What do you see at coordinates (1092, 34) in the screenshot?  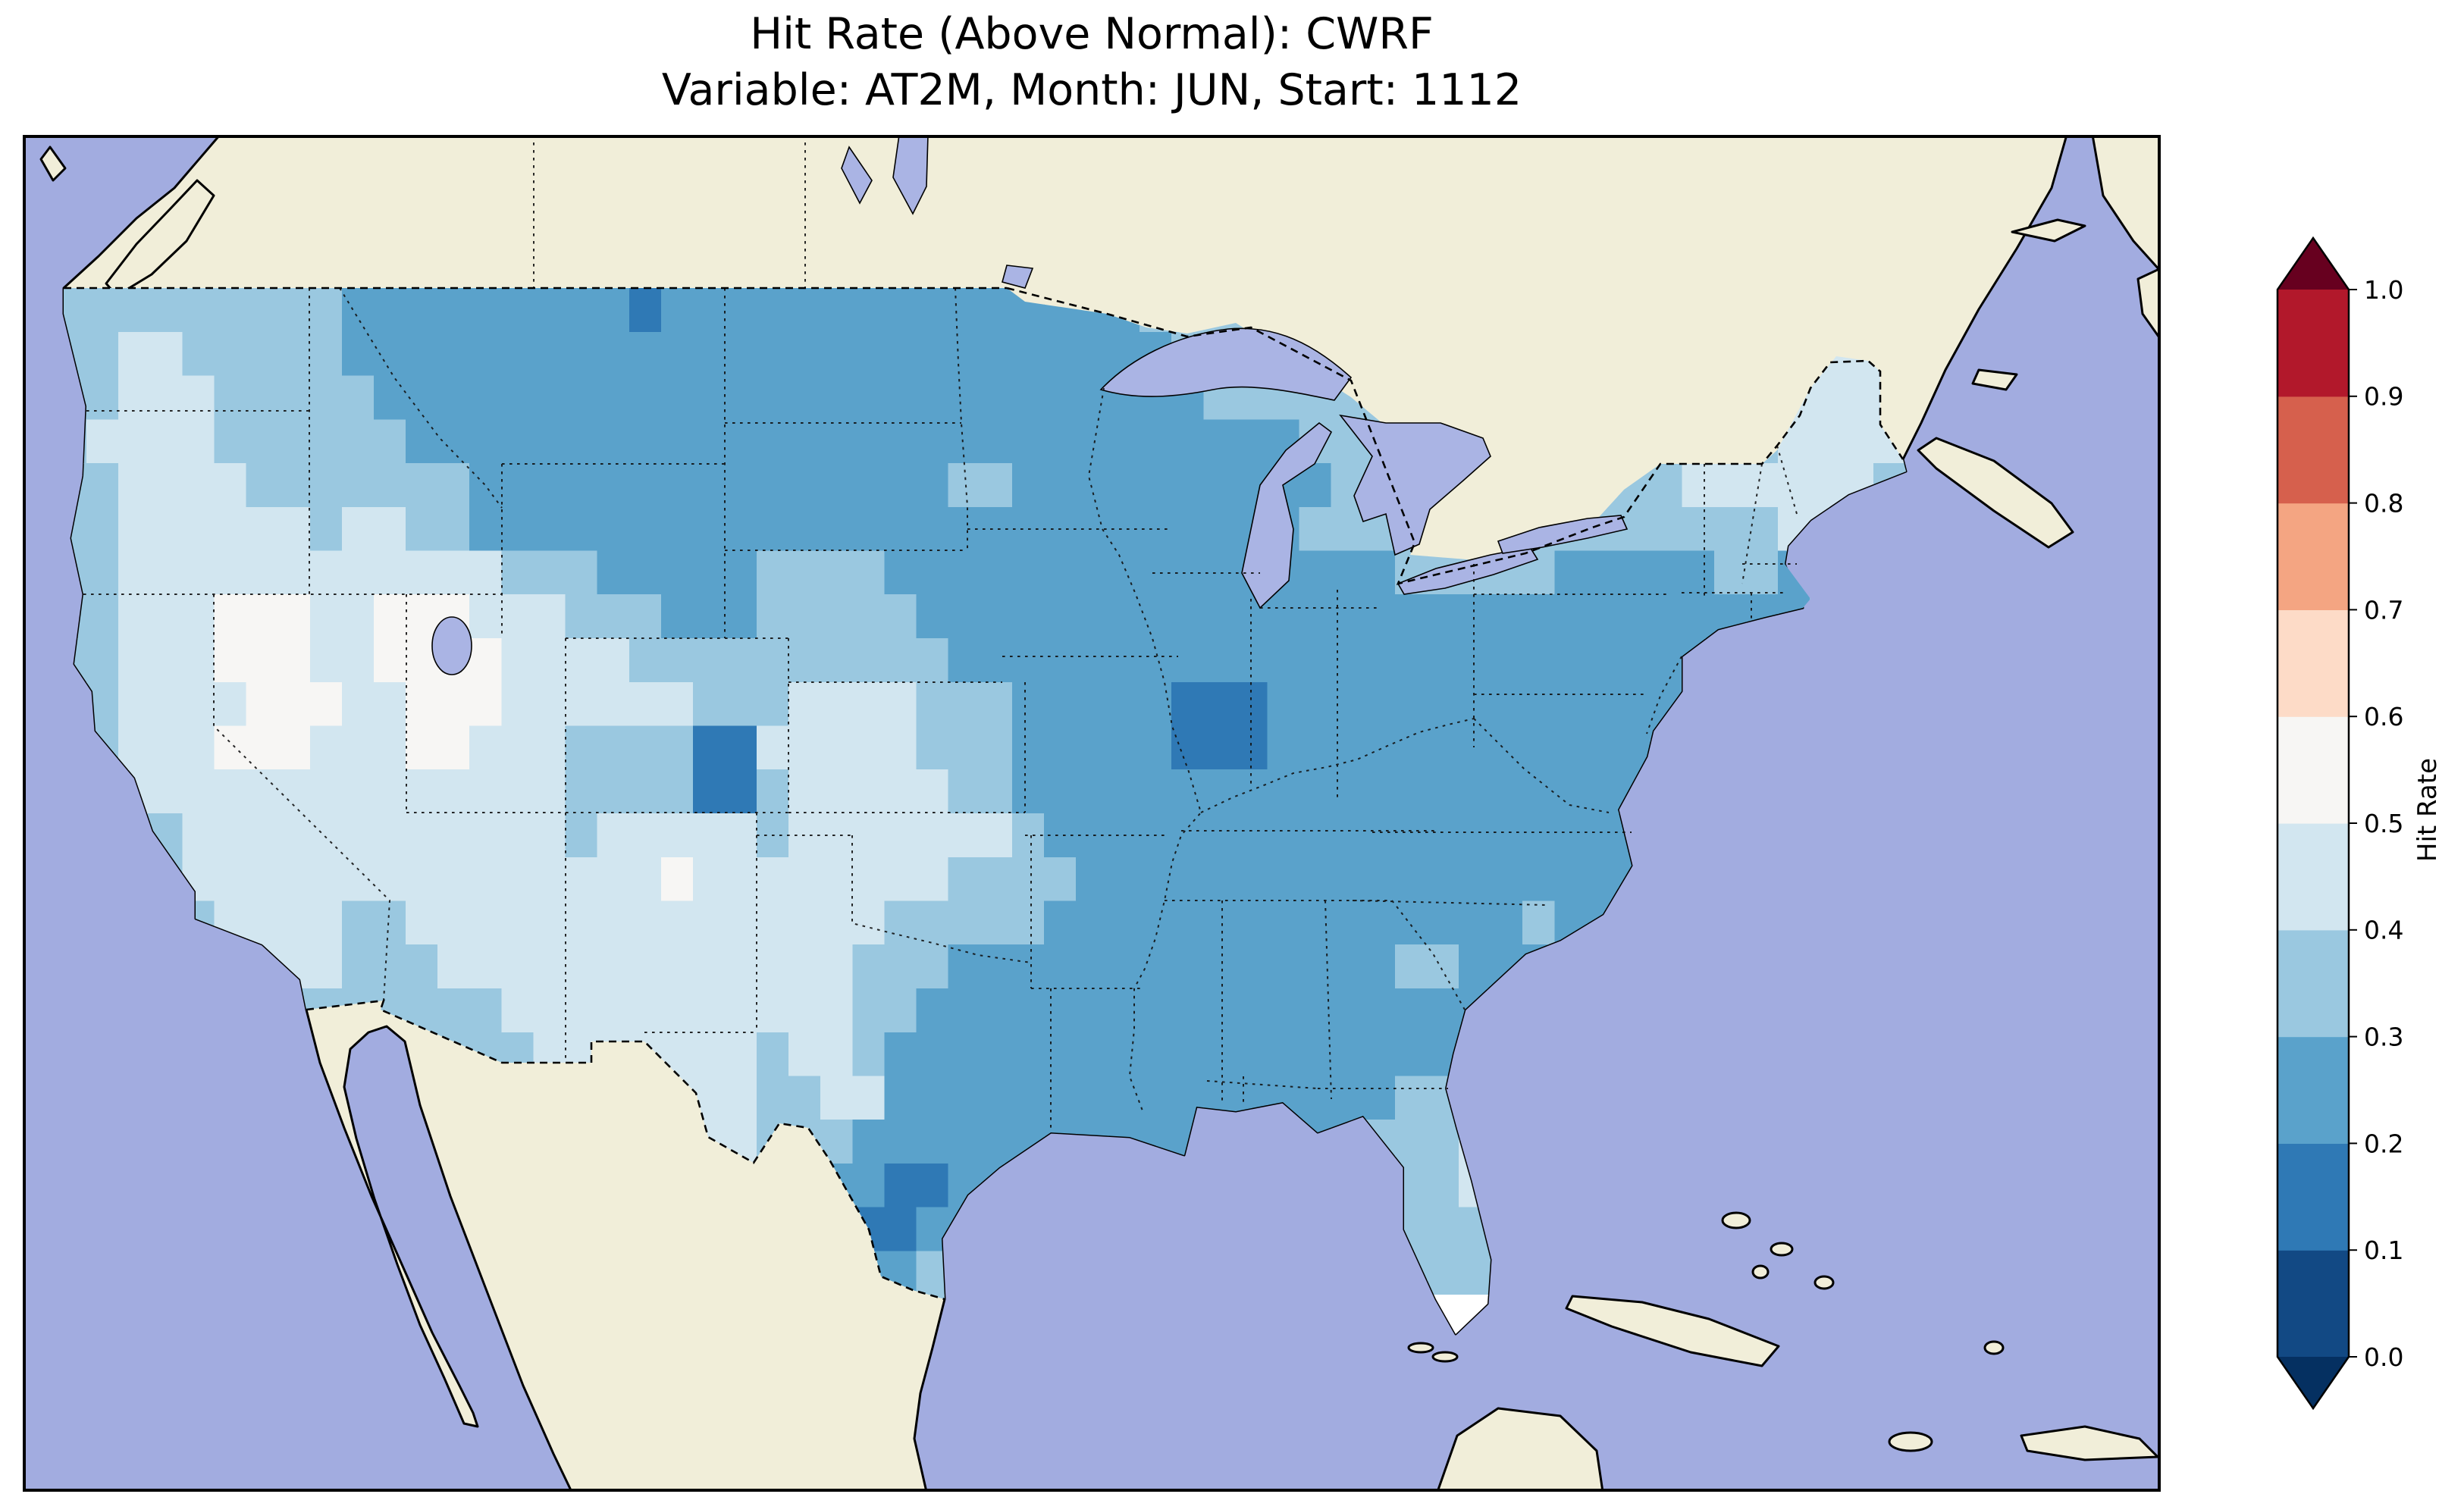 I see `figure-title-line1: Hit Rate (Above Normal): CWRF` at bounding box center [1092, 34].